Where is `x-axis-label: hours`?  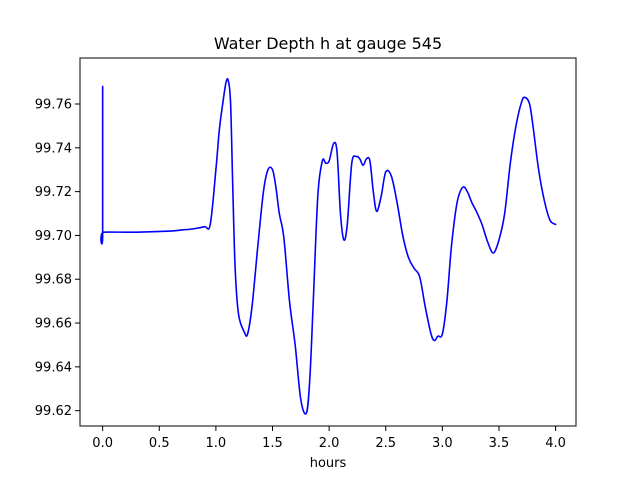
x-axis-label: hours is located at coordinates (328, 463).